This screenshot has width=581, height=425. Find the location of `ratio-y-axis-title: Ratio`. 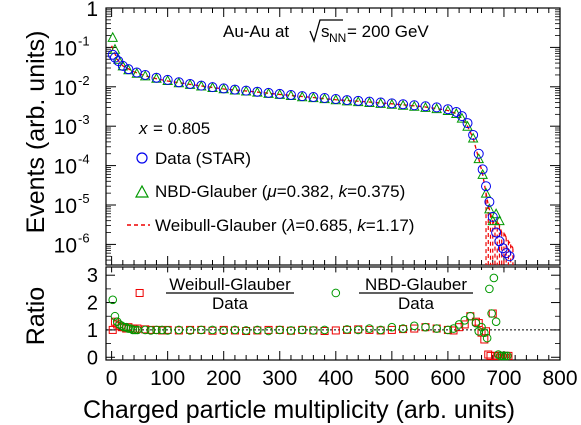

ratio-y-axis-title: Ratio is located at coordinates (36, 316).